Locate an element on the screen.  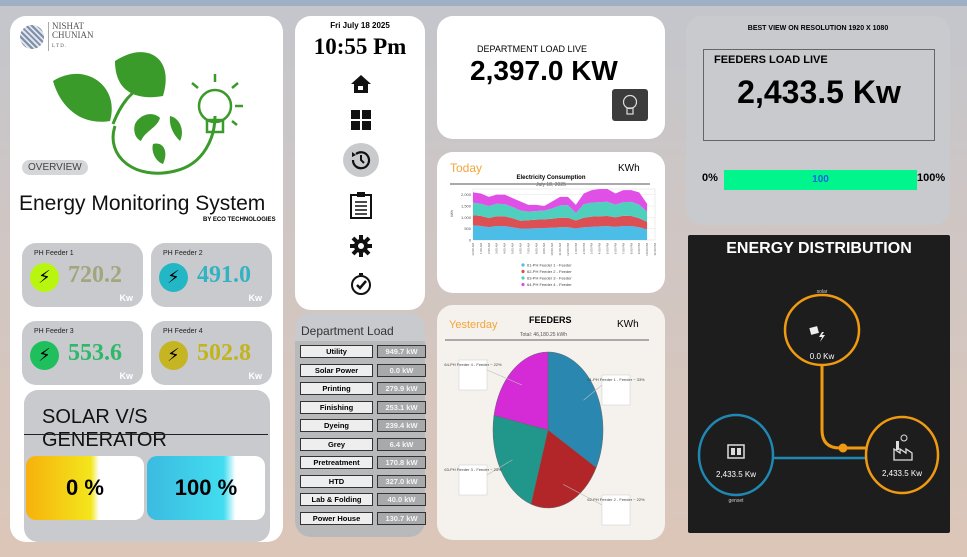
solar-vs-generator-title: SOLAR V/S GENERATOR is located at coordinates (104, 428).